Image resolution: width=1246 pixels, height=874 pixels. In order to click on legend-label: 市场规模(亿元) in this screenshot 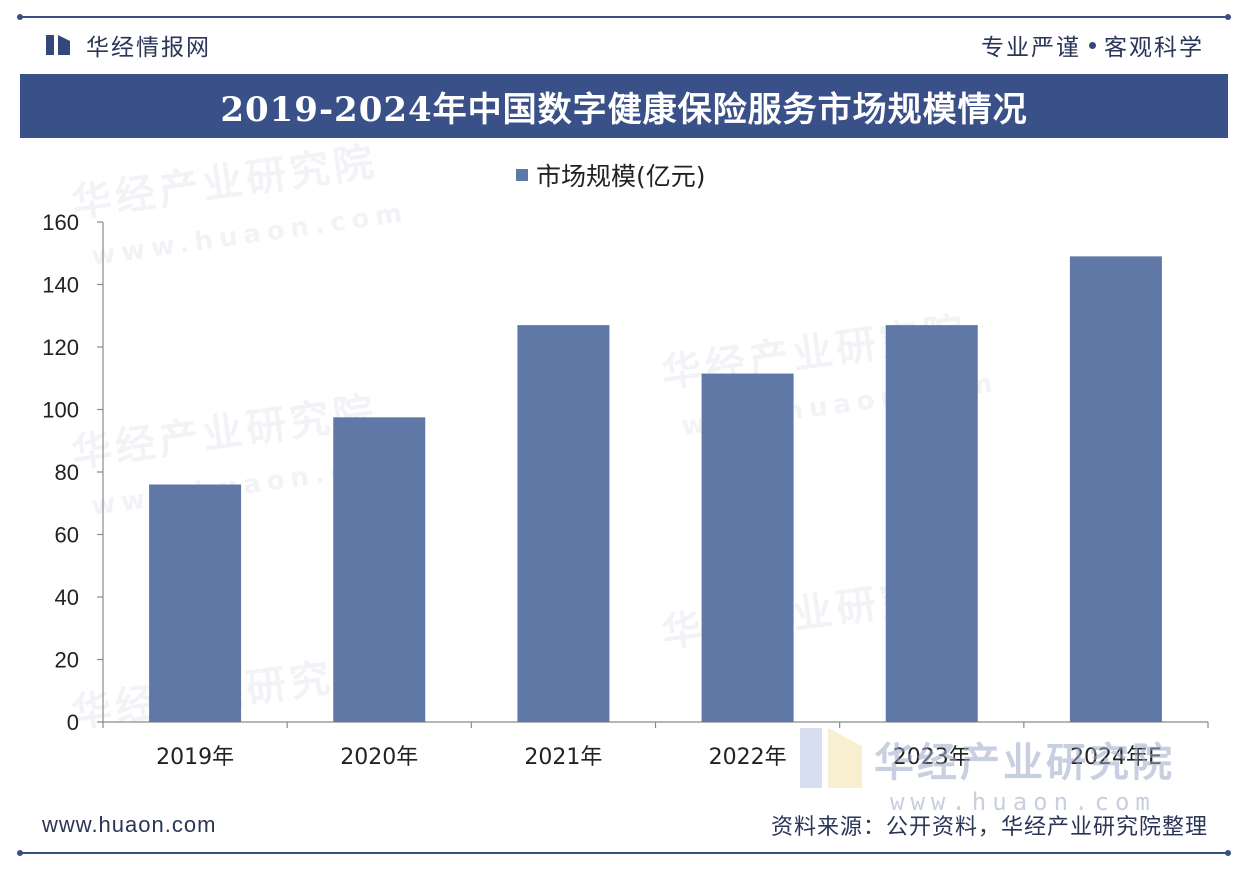, I will do `click(621, 176)`.